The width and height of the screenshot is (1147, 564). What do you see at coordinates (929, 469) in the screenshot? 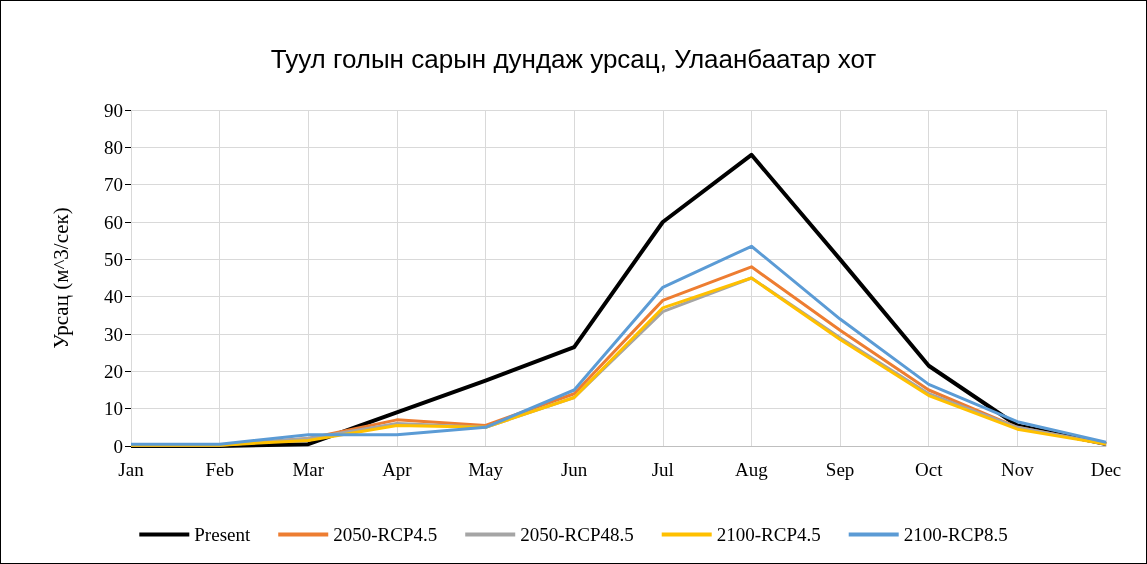
I see `x-tick-label: Oct` at bounding box center [929, 469].